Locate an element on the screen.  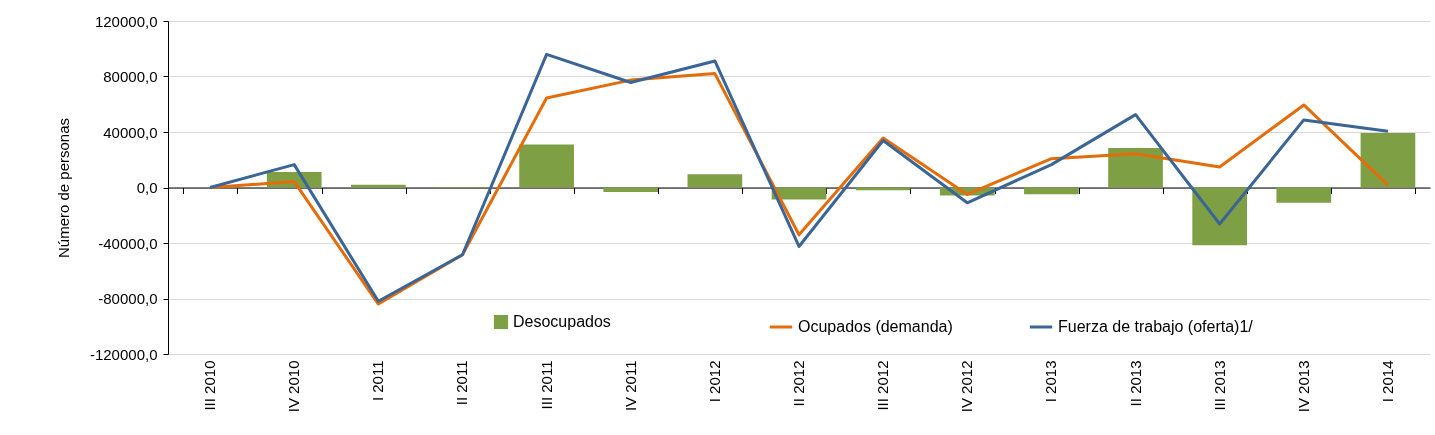
x-tick-label: I 2012 is located at coordinates (714, 381).